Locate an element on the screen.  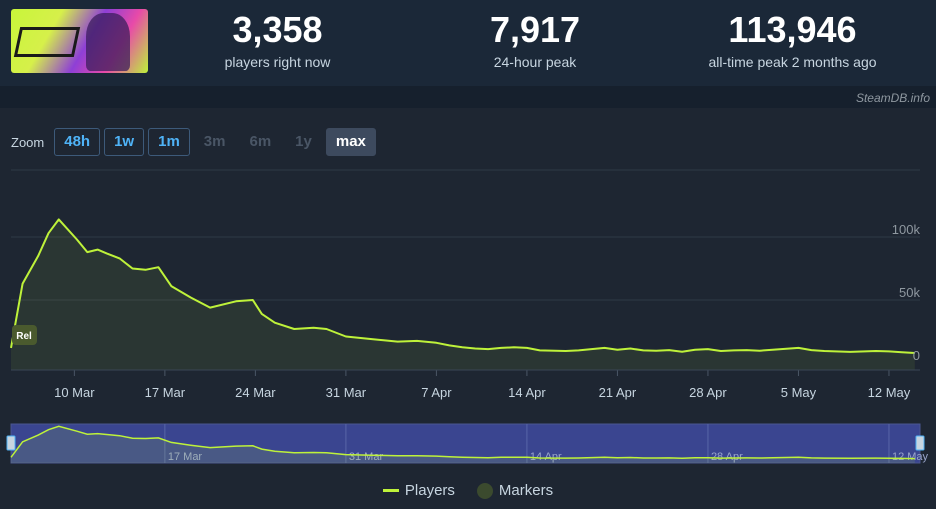
header-divider-band is located at coordinates (468, 97).